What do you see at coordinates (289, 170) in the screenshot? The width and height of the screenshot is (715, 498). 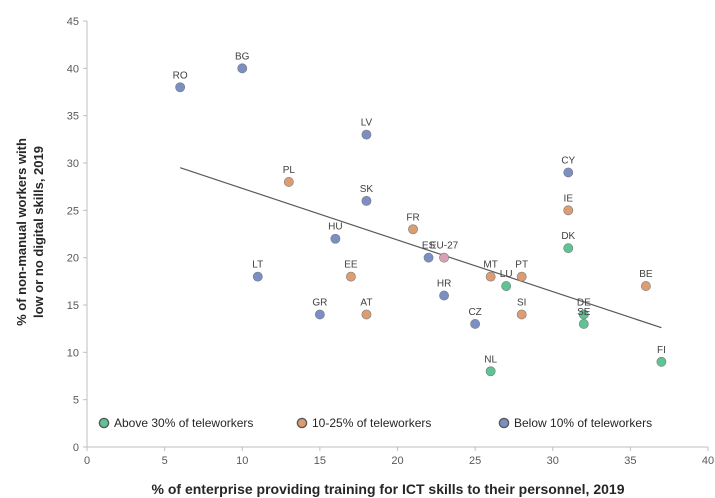 I see `point-label-pl: PL` at bounding box center [289, 170].